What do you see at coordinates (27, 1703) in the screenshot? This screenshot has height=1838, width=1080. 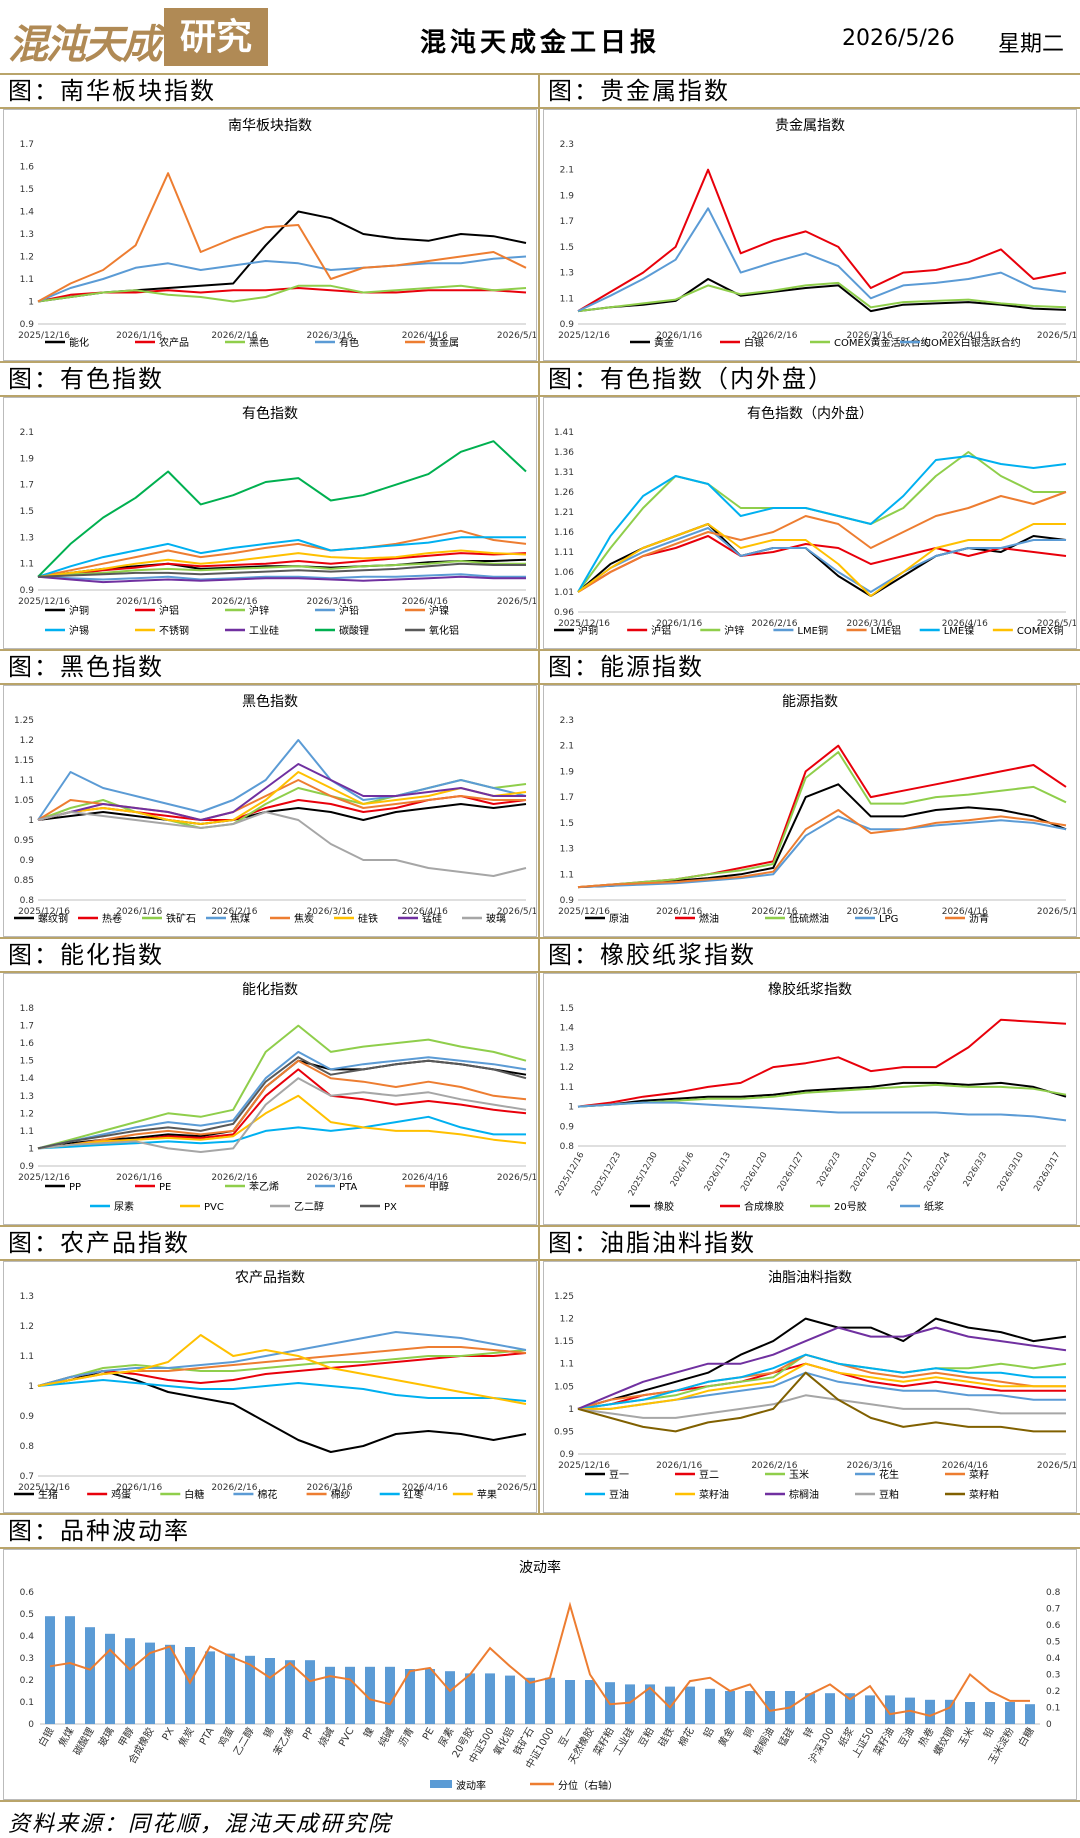 I see `y-tick-label: 0.1` at bounding box center [27, 1703].